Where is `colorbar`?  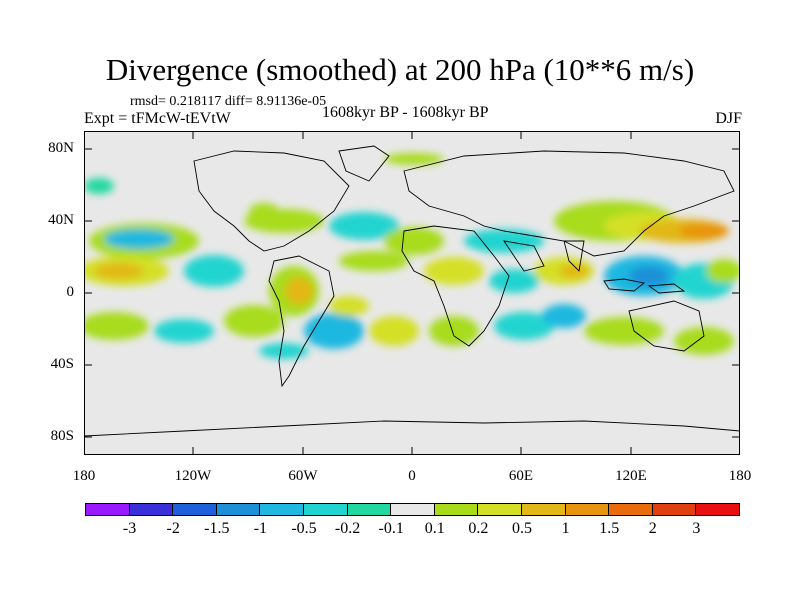
colorbar is located at coordinates (412, 509).